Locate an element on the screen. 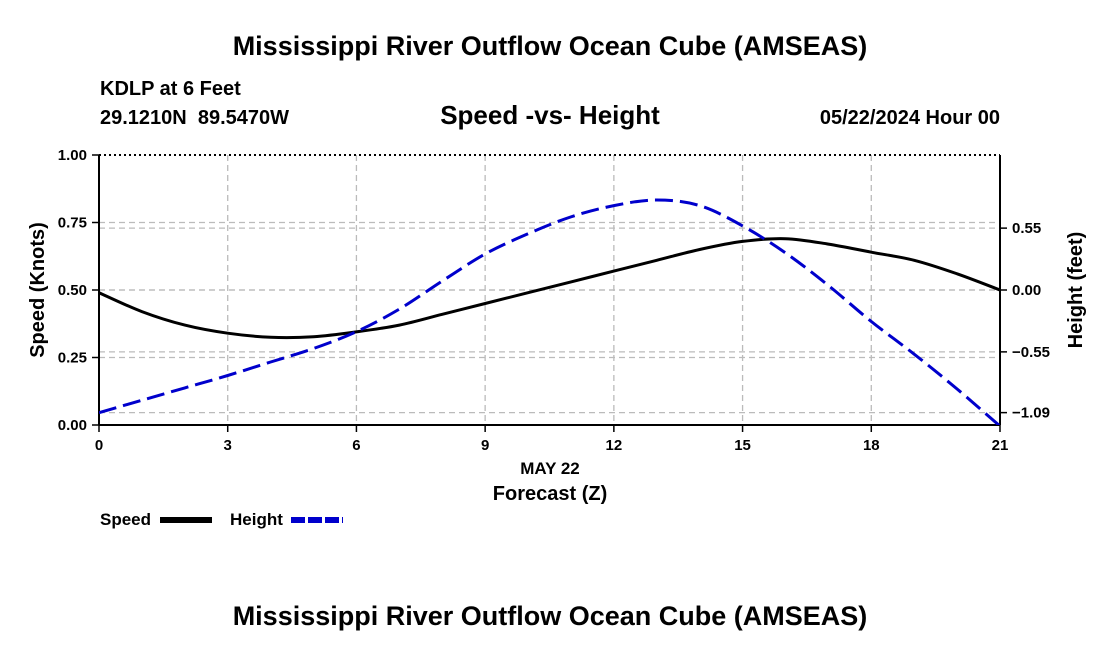  y-tick-label: 1.00 is located at coordinates (72, 155).